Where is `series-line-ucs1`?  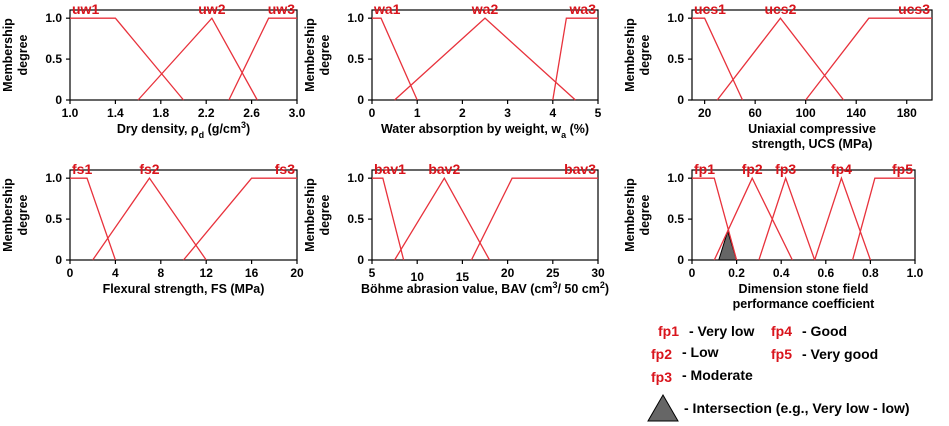 series-line-ucs1 is located at coordinates (718, 59).